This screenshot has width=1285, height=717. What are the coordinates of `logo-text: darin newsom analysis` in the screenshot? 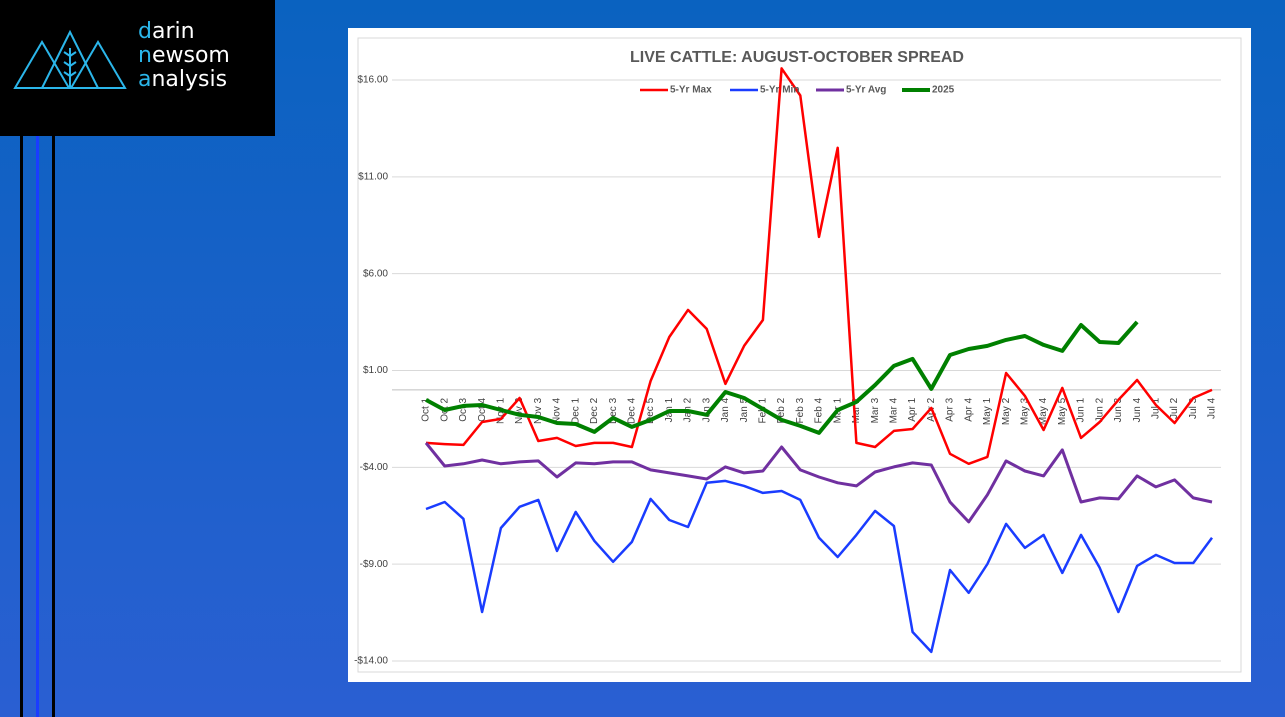 It's located at (184, 56).